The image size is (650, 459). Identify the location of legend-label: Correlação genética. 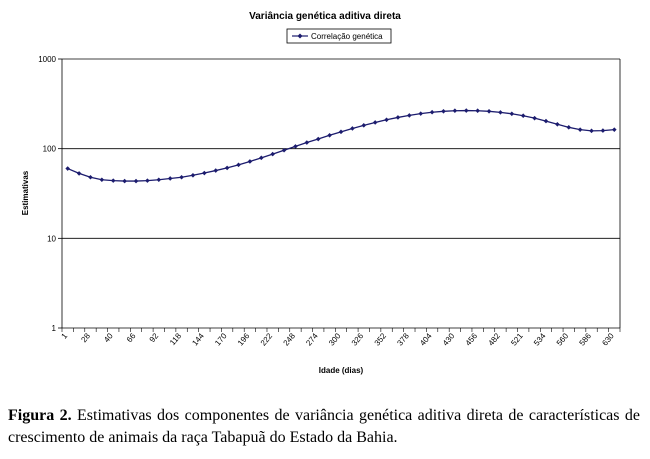
(347, 36).